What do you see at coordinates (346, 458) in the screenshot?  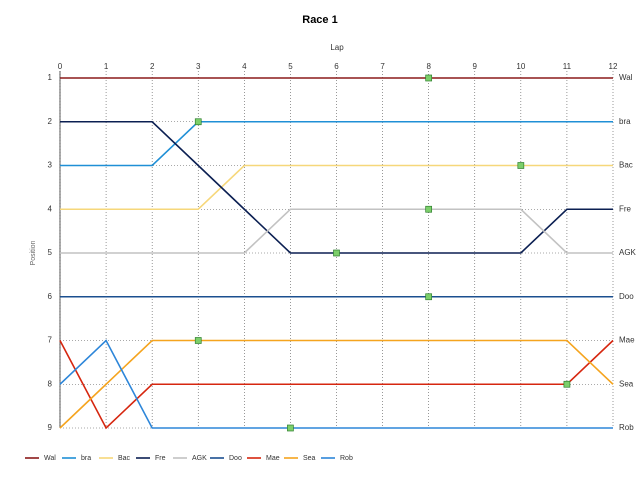 I see `legend-label: Rob` at bounding box center [346, 458].